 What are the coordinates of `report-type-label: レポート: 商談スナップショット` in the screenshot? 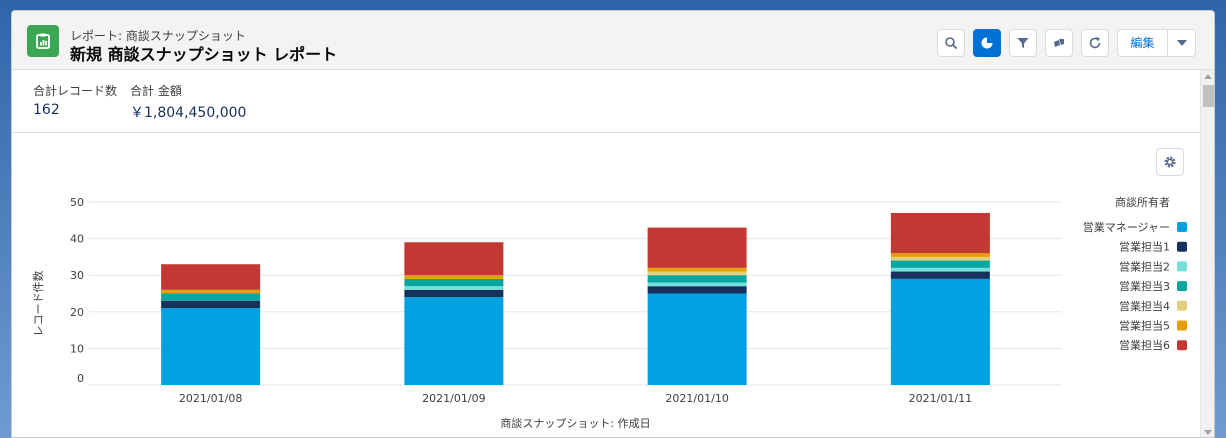 It's located at (158, 36).